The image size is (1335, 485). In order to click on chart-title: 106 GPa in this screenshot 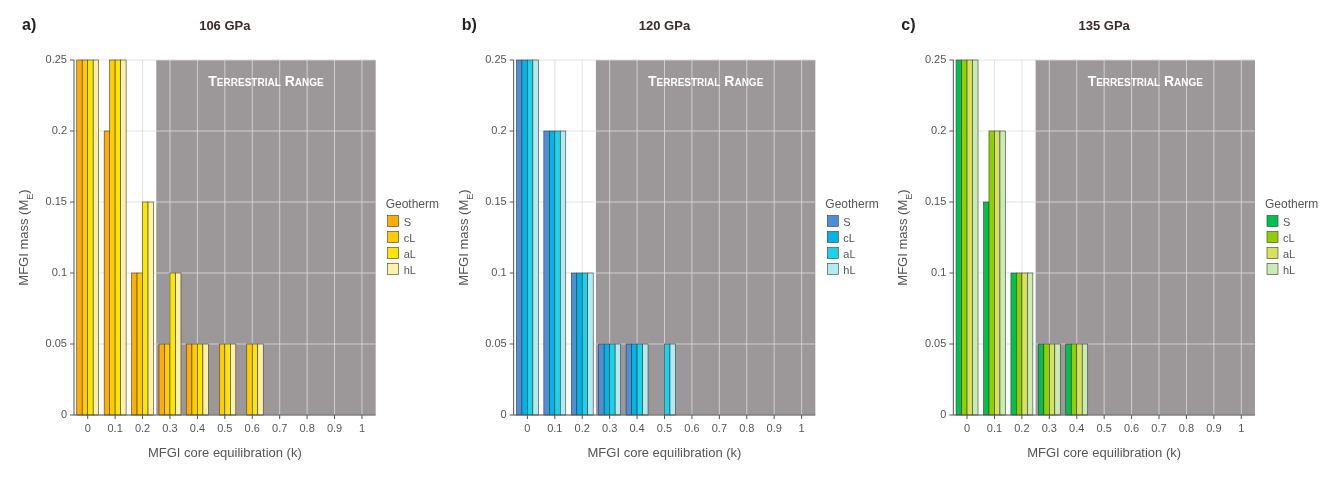, I will do `click(225, 25)`.